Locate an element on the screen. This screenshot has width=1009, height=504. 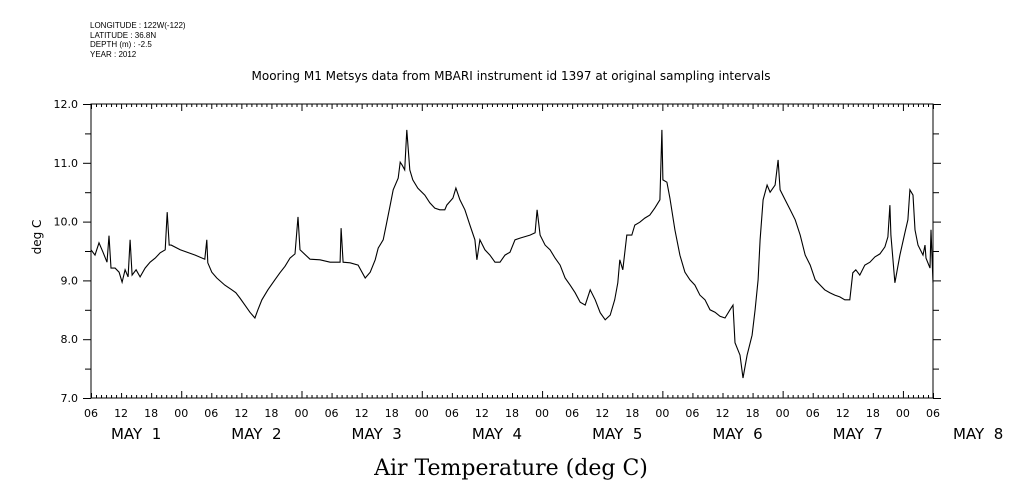
depth-label: DEPTH (m) : -2.5 is located at coordinates (121, 44).